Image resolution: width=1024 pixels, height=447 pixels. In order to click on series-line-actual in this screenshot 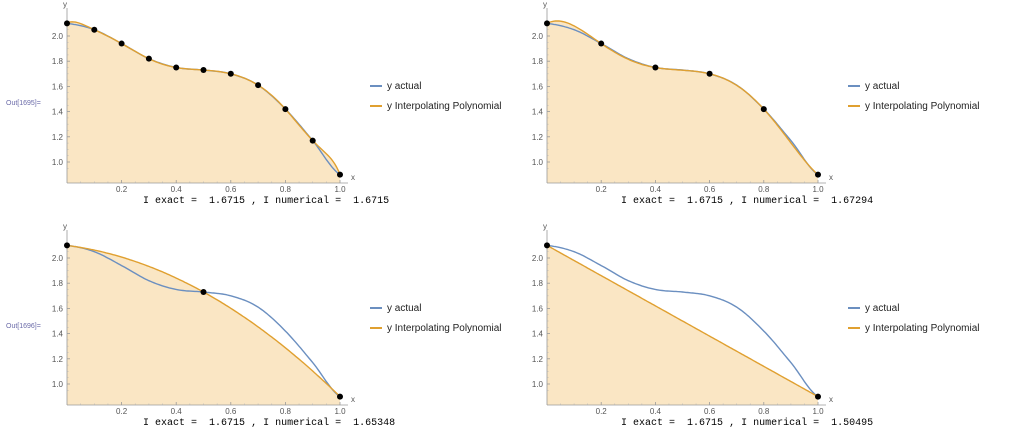, I will do `click(682, 321)`.